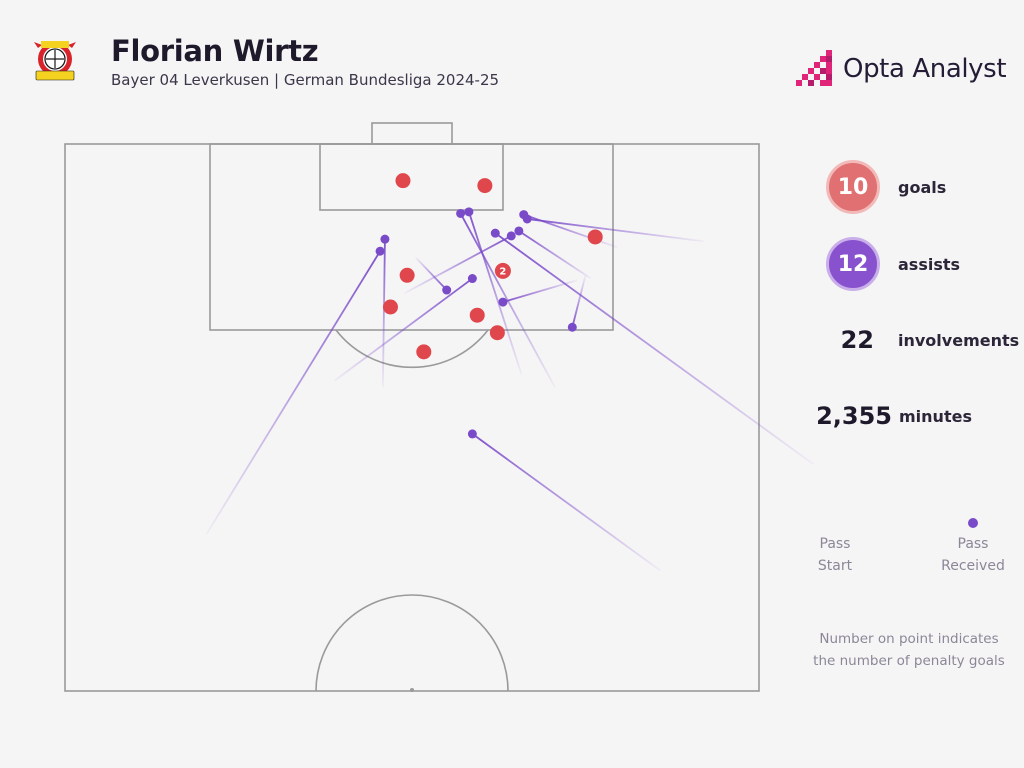 This screenshot has height=768, width=1024. Describe the element at coordinates (973, 523) in the screenshot. I see `legend-received-dot` at that location.